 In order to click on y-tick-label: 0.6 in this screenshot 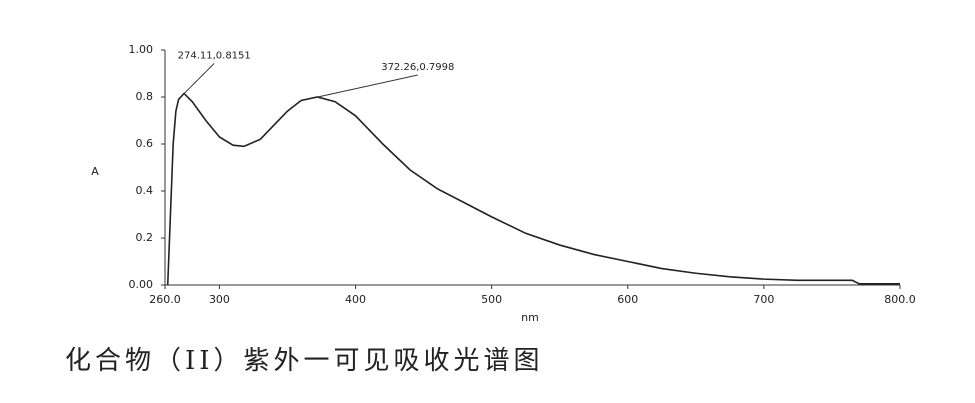, I will do `click(145, 143)`.